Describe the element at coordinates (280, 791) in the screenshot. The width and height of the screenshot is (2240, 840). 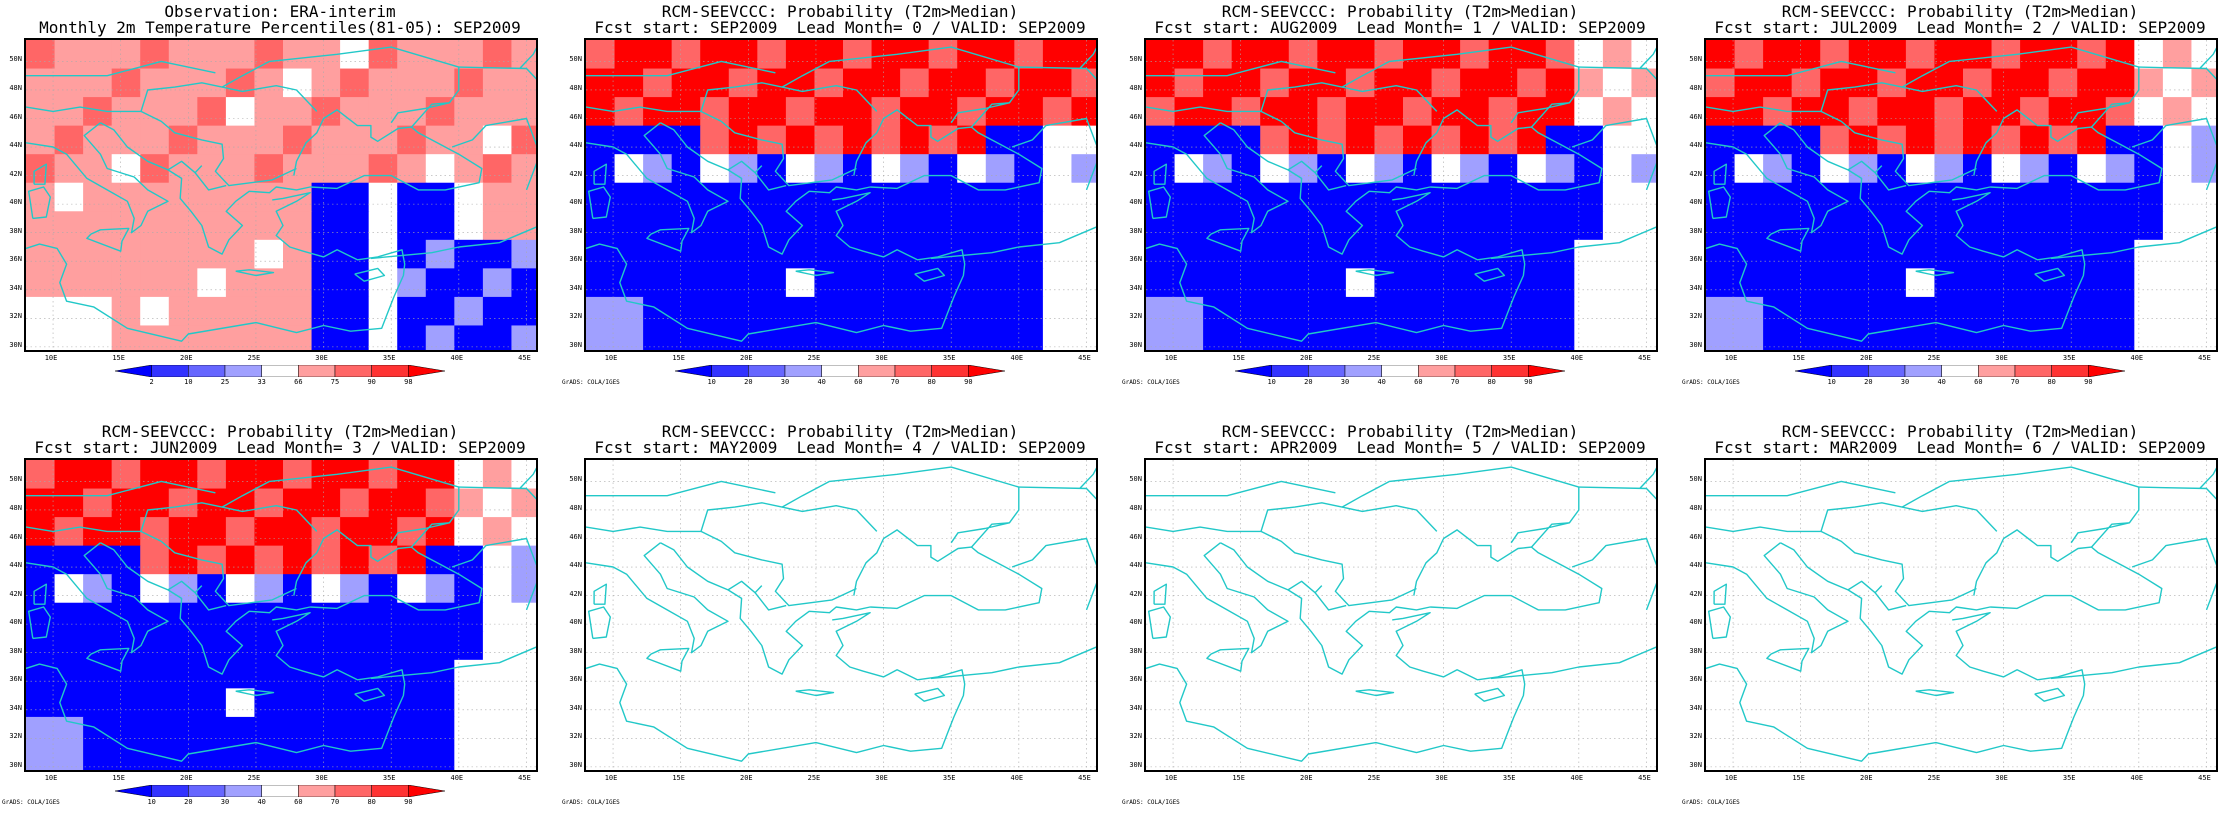
I see `colorbar` at that location.